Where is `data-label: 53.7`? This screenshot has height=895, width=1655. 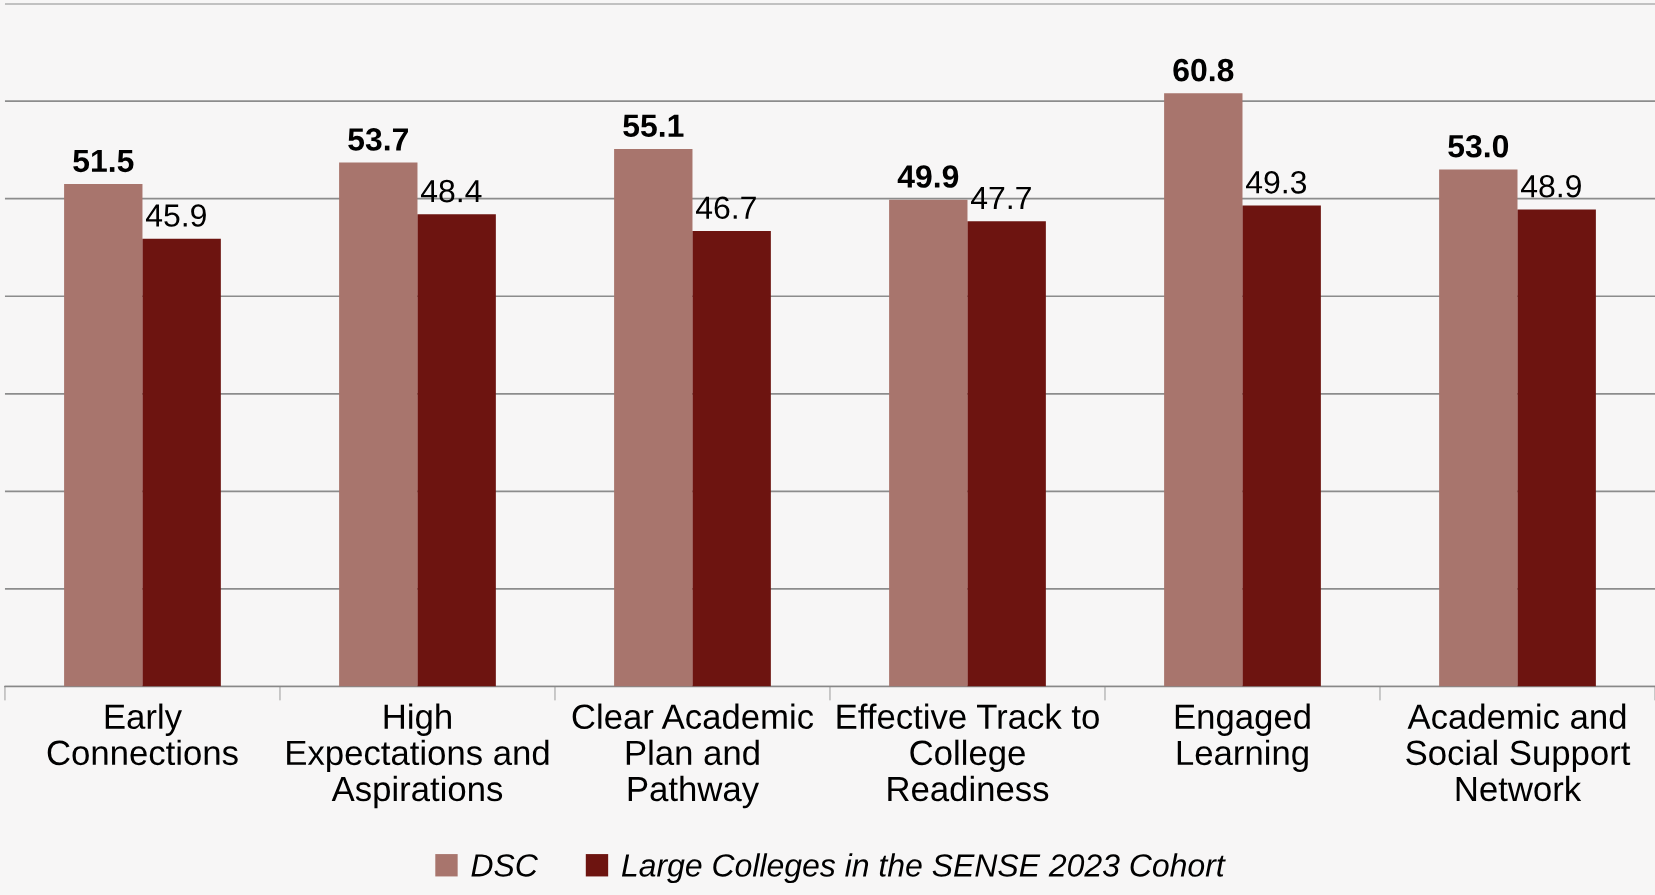
data-label: 53.7 is located at coordinates (378, 139).